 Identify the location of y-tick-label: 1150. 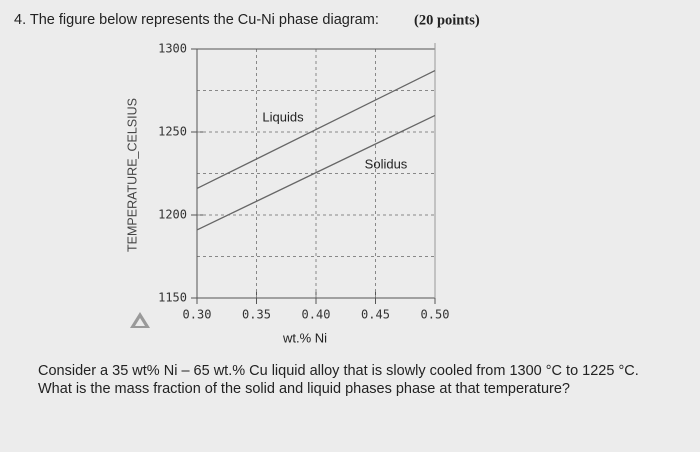
(172, 298).